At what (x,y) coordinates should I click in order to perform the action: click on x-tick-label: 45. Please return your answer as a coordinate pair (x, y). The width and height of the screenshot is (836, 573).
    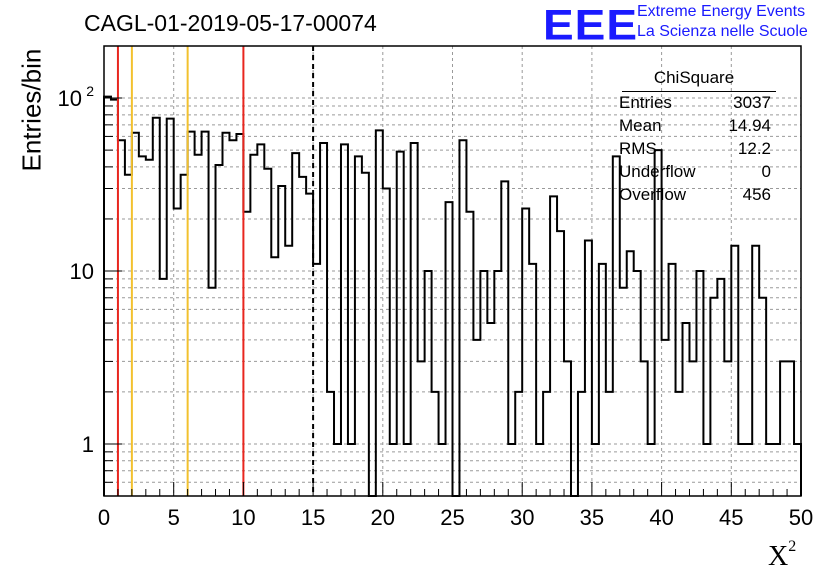
    Looking at the image, I should click on (731, 517).